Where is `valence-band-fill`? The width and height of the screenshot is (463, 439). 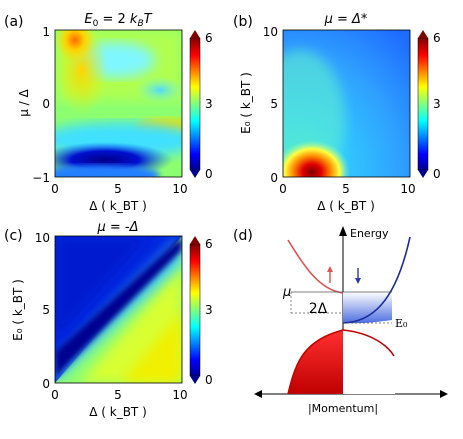 valence-band-fill is located at coordinates (315, 362).